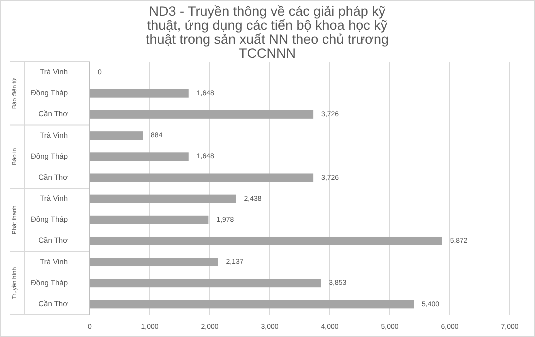 This screenshot has width=535, height=337. I want to click on chart-title: ND3 - Truyền thông về các giải pháp kỹ thuật, ứng dụng các tiến bộ khoa học kỹ thuật trong sản xuất NN theo chủ trương TCCNNN, so click(268, 32).